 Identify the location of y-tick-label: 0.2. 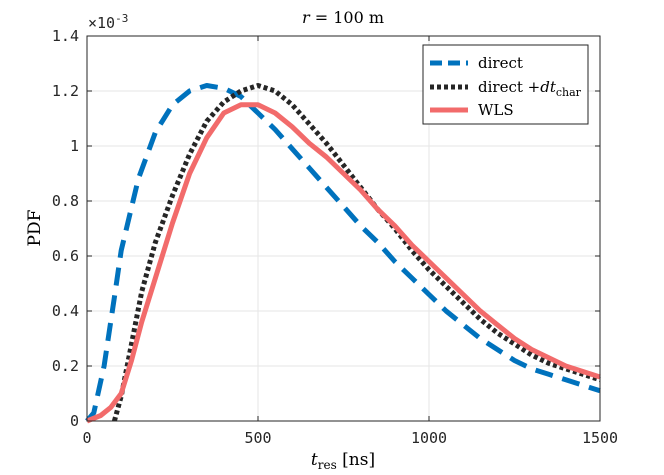
(65, 366).